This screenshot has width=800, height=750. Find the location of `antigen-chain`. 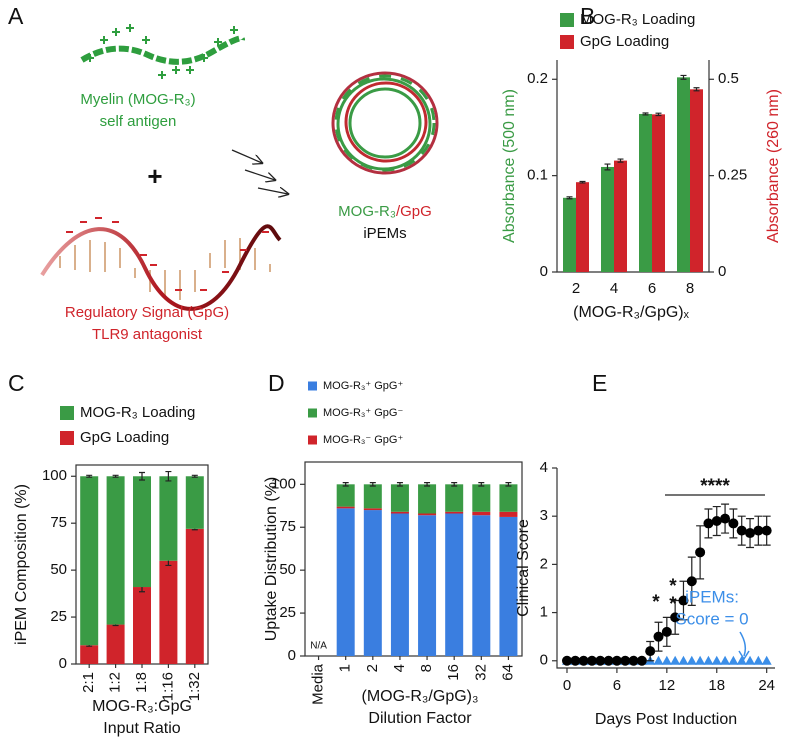

antigen-chain is located at coordinates (162, 50).